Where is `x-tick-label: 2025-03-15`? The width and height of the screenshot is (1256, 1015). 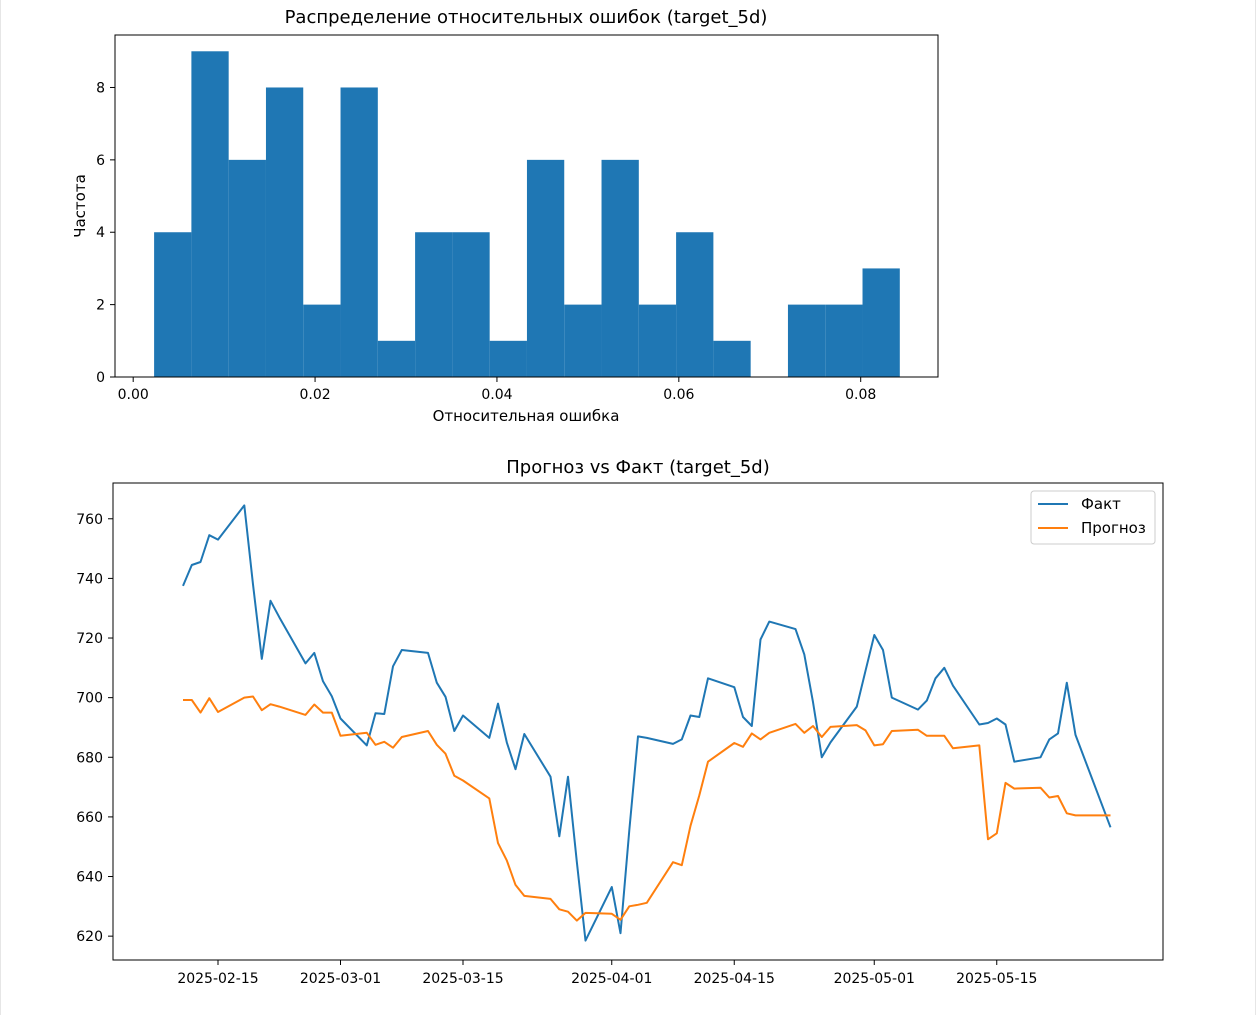 x-tick-label: 2025-03-15 is located at coordinates (462, 979).